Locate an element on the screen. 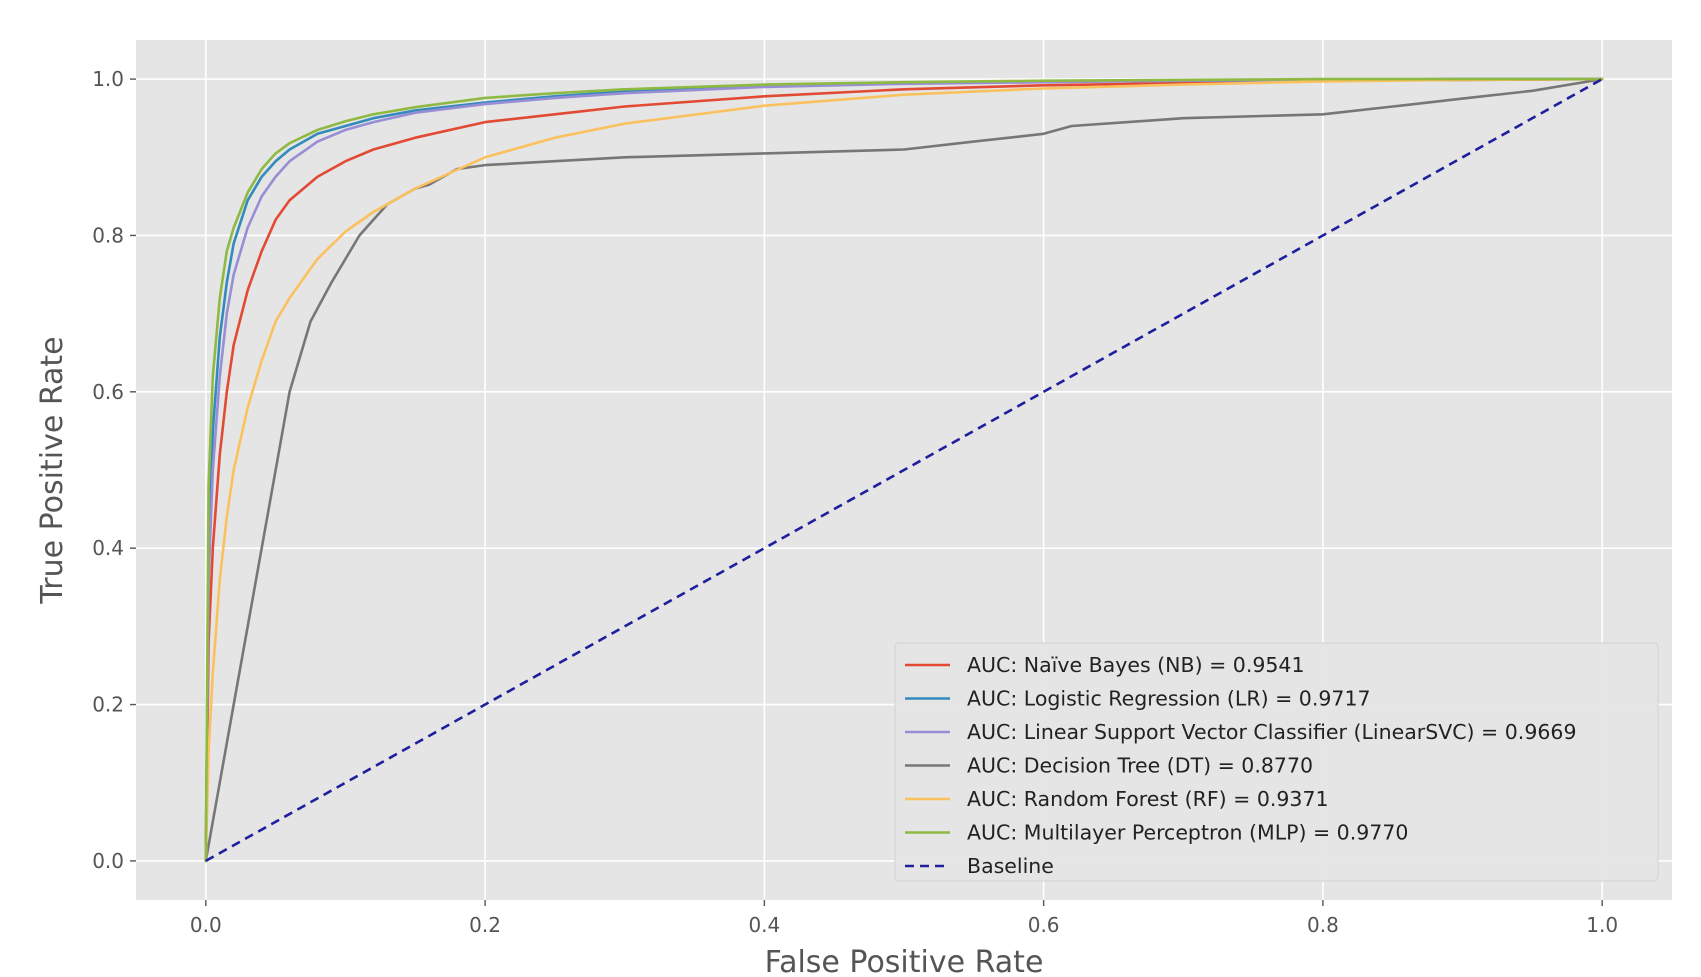  y-tick-label: 0.8 is located at coordinates (108, 235).